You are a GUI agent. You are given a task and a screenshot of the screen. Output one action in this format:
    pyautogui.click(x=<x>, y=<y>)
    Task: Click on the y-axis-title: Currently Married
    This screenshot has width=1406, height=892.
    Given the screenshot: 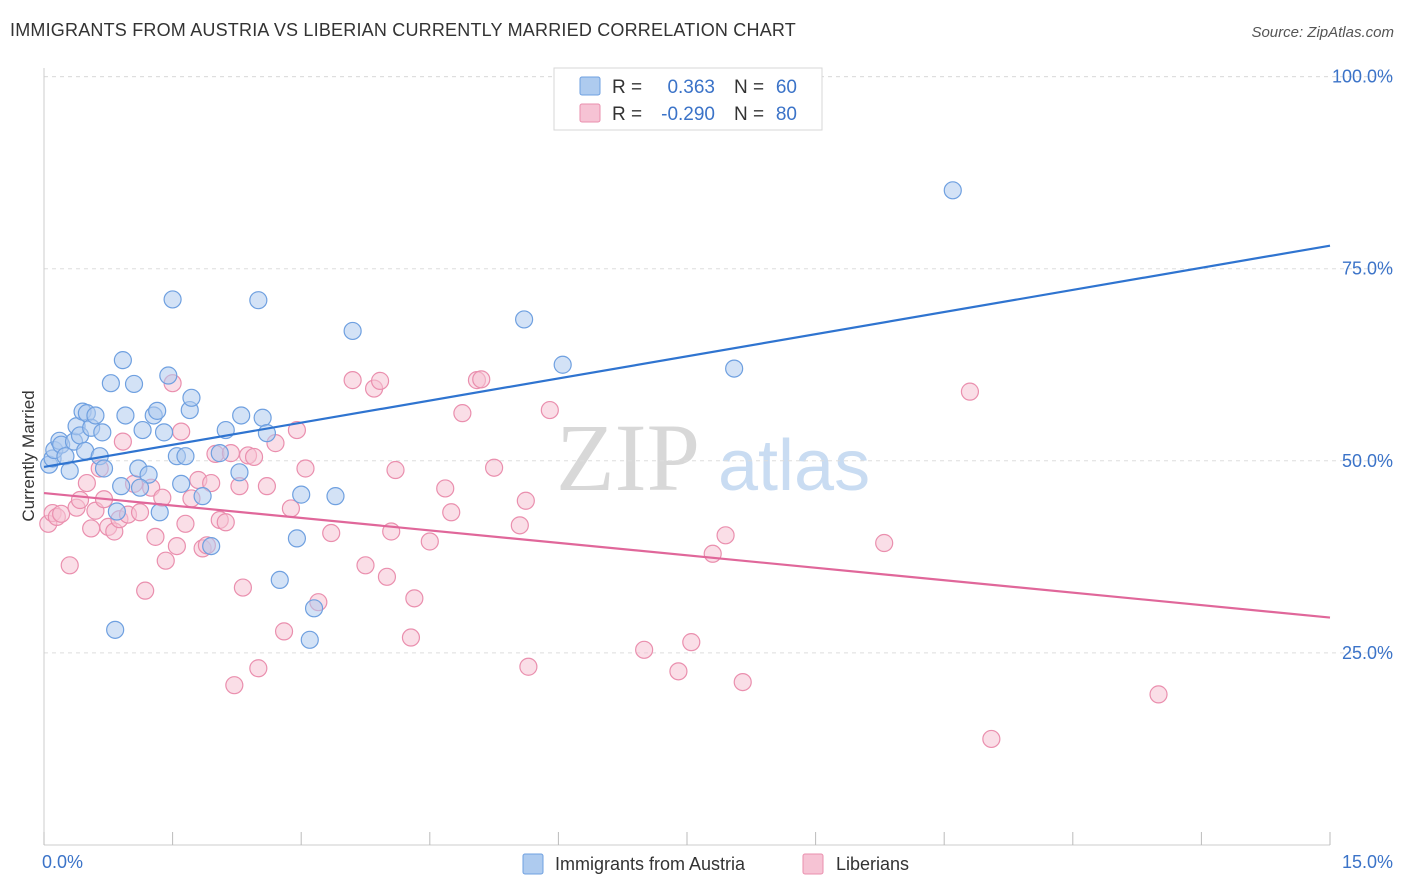 What is the action you would take?
    pyautogui.click(x=28, y=455)
    